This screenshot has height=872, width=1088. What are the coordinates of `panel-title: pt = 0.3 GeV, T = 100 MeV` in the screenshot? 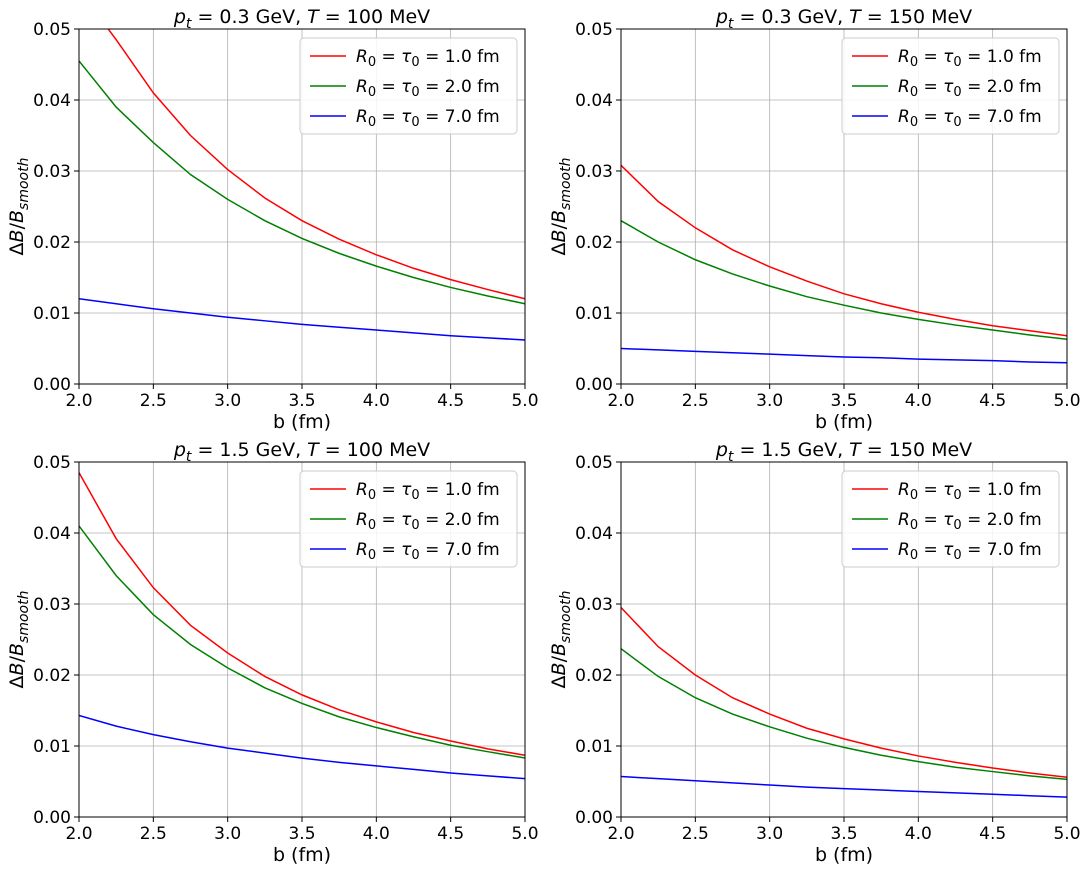 It's located at (301, 19).